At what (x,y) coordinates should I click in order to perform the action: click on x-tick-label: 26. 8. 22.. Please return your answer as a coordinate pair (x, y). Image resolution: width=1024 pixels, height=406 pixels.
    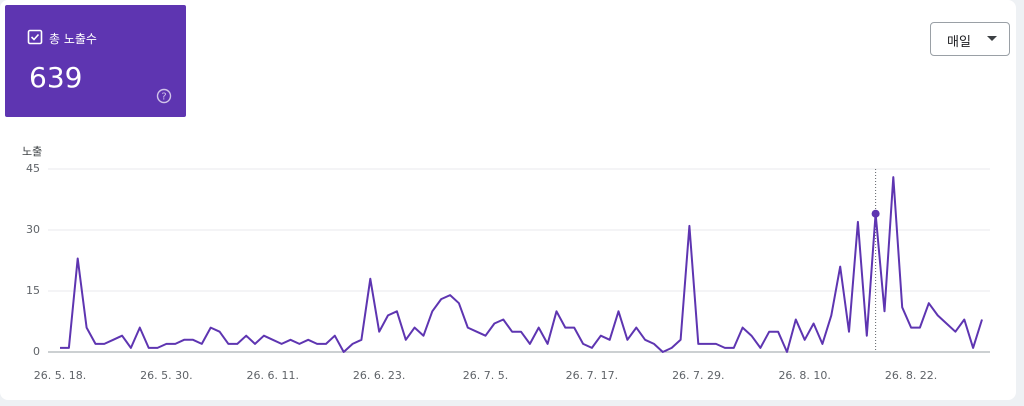
    Looking at the image, I should click on (911, 375).